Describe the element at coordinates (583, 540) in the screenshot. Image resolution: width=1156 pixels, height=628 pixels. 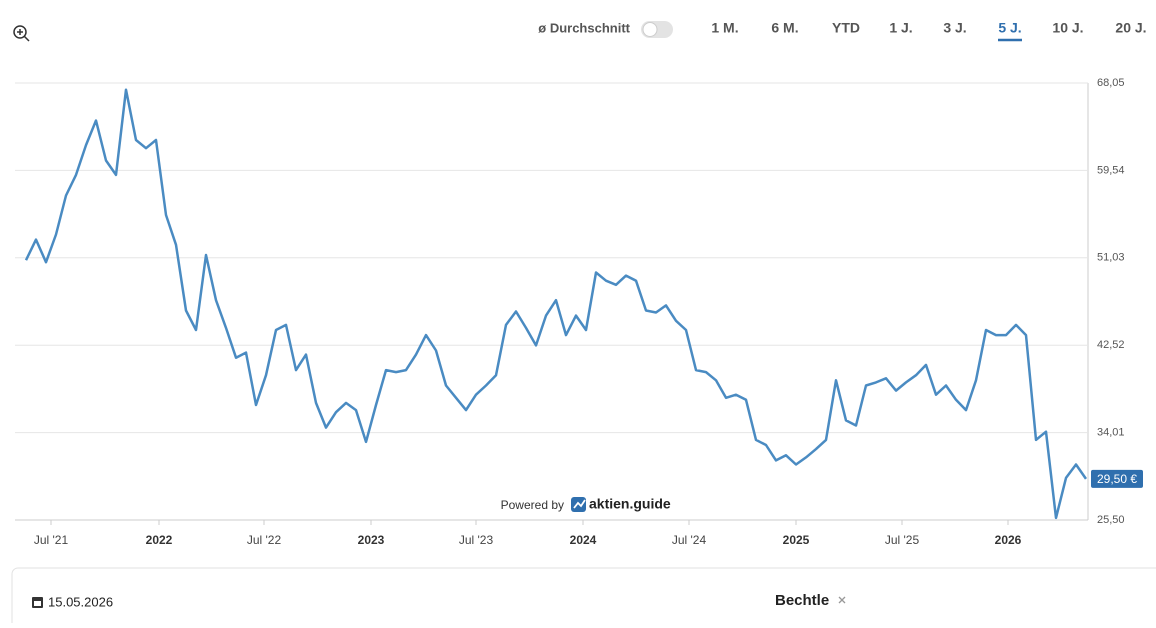
I see `x-tick-label: 2024` at that location.